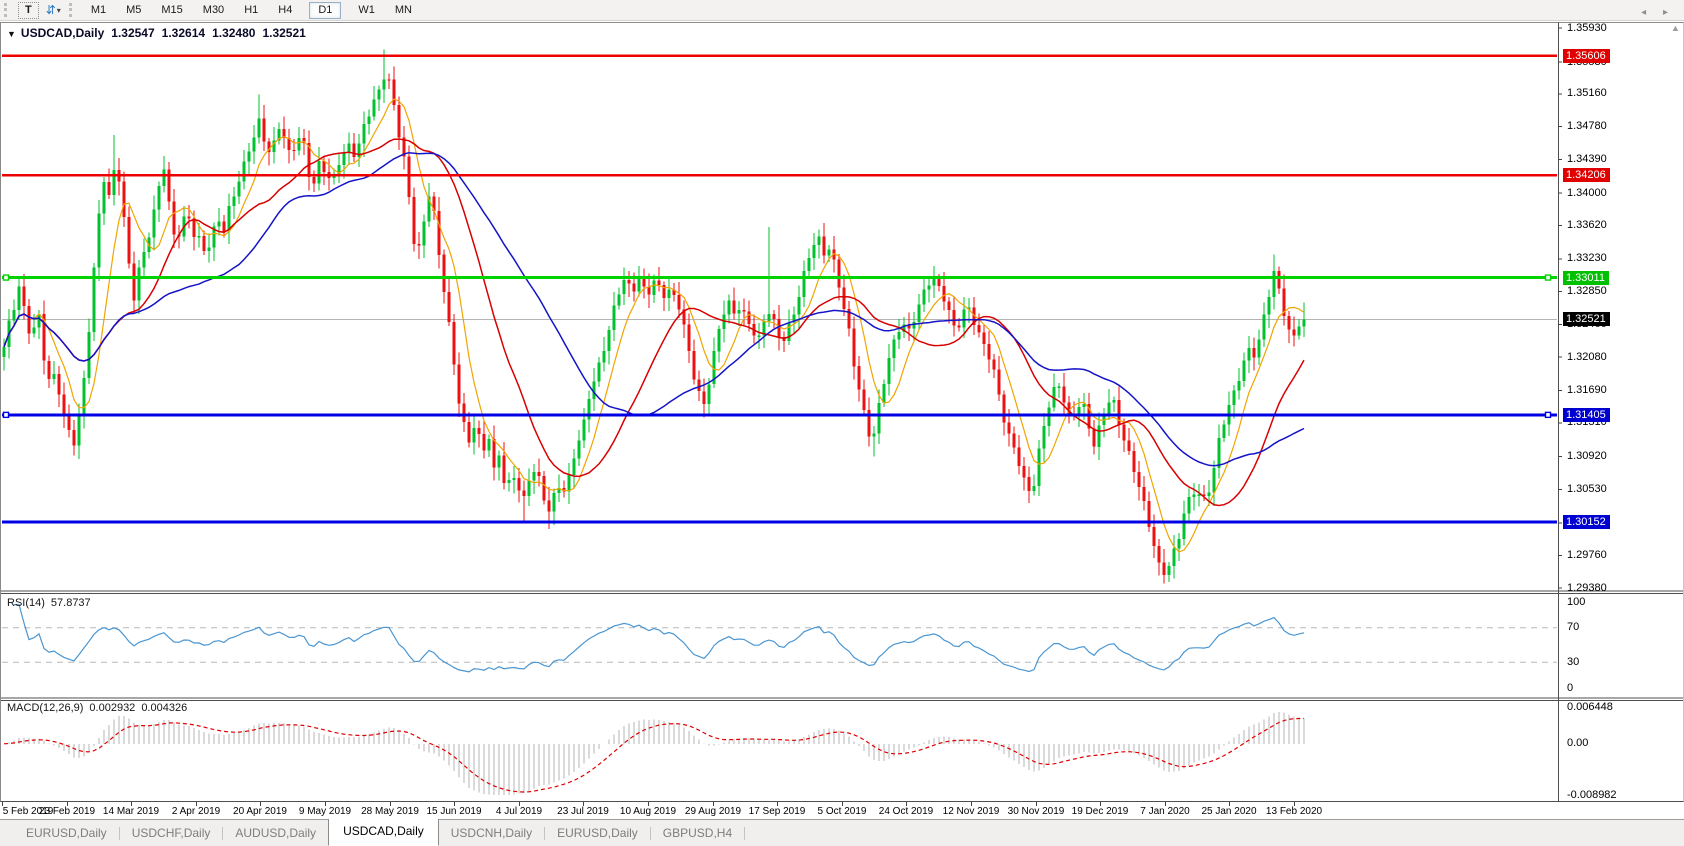  Describe the element at coordinates (583, 811) in the screenshot. I see `date-label: 23 Jul 2019` at that location.